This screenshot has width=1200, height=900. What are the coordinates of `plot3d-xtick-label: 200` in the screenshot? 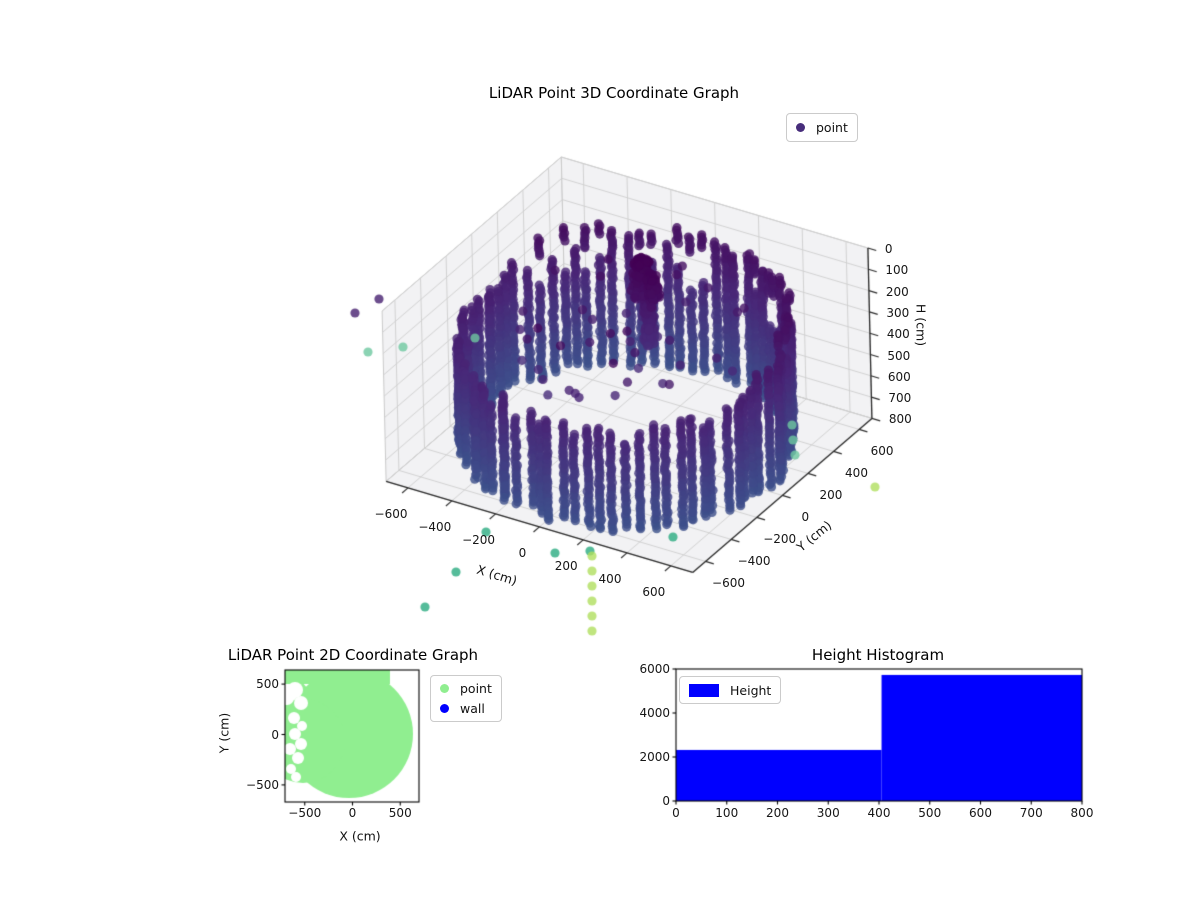 It's located at (566, 565).